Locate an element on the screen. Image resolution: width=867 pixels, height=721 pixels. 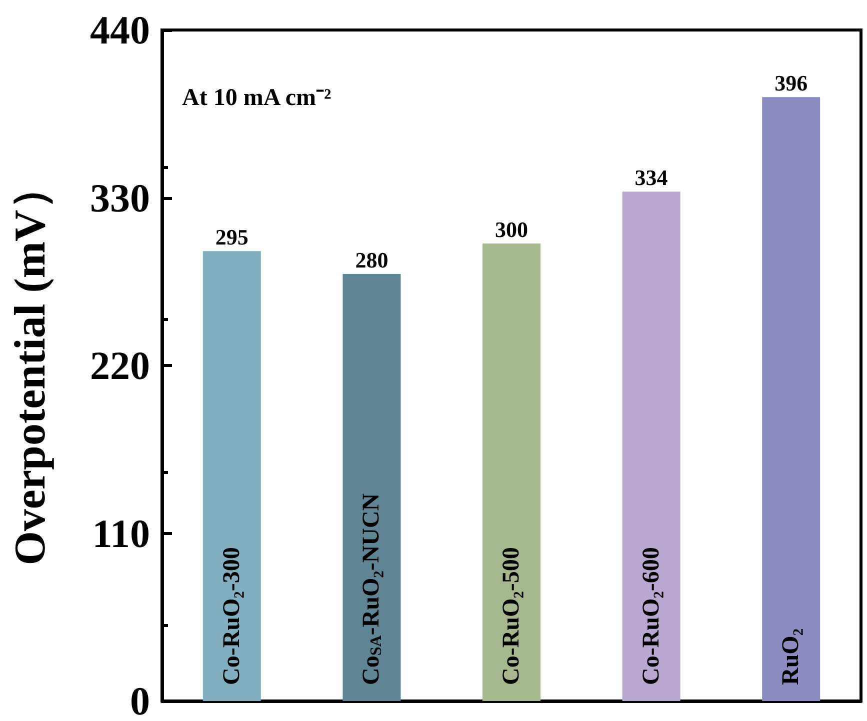
data-label: 334 is located at coordinates (651, 177).